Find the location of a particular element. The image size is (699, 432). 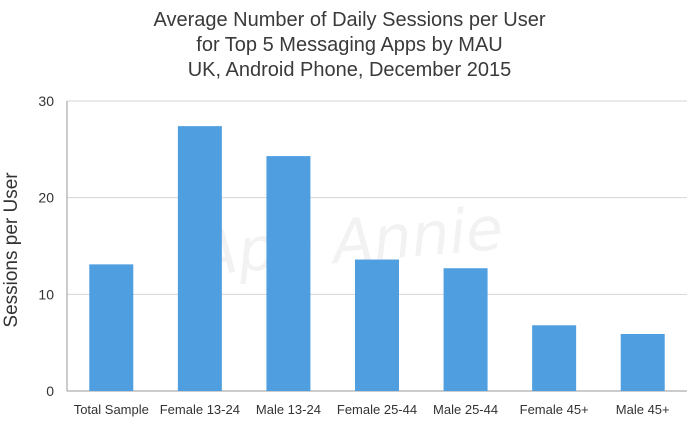

chart-title-line-3: UK, Android Phone, December 2015 is located at coordinates (349, 70).